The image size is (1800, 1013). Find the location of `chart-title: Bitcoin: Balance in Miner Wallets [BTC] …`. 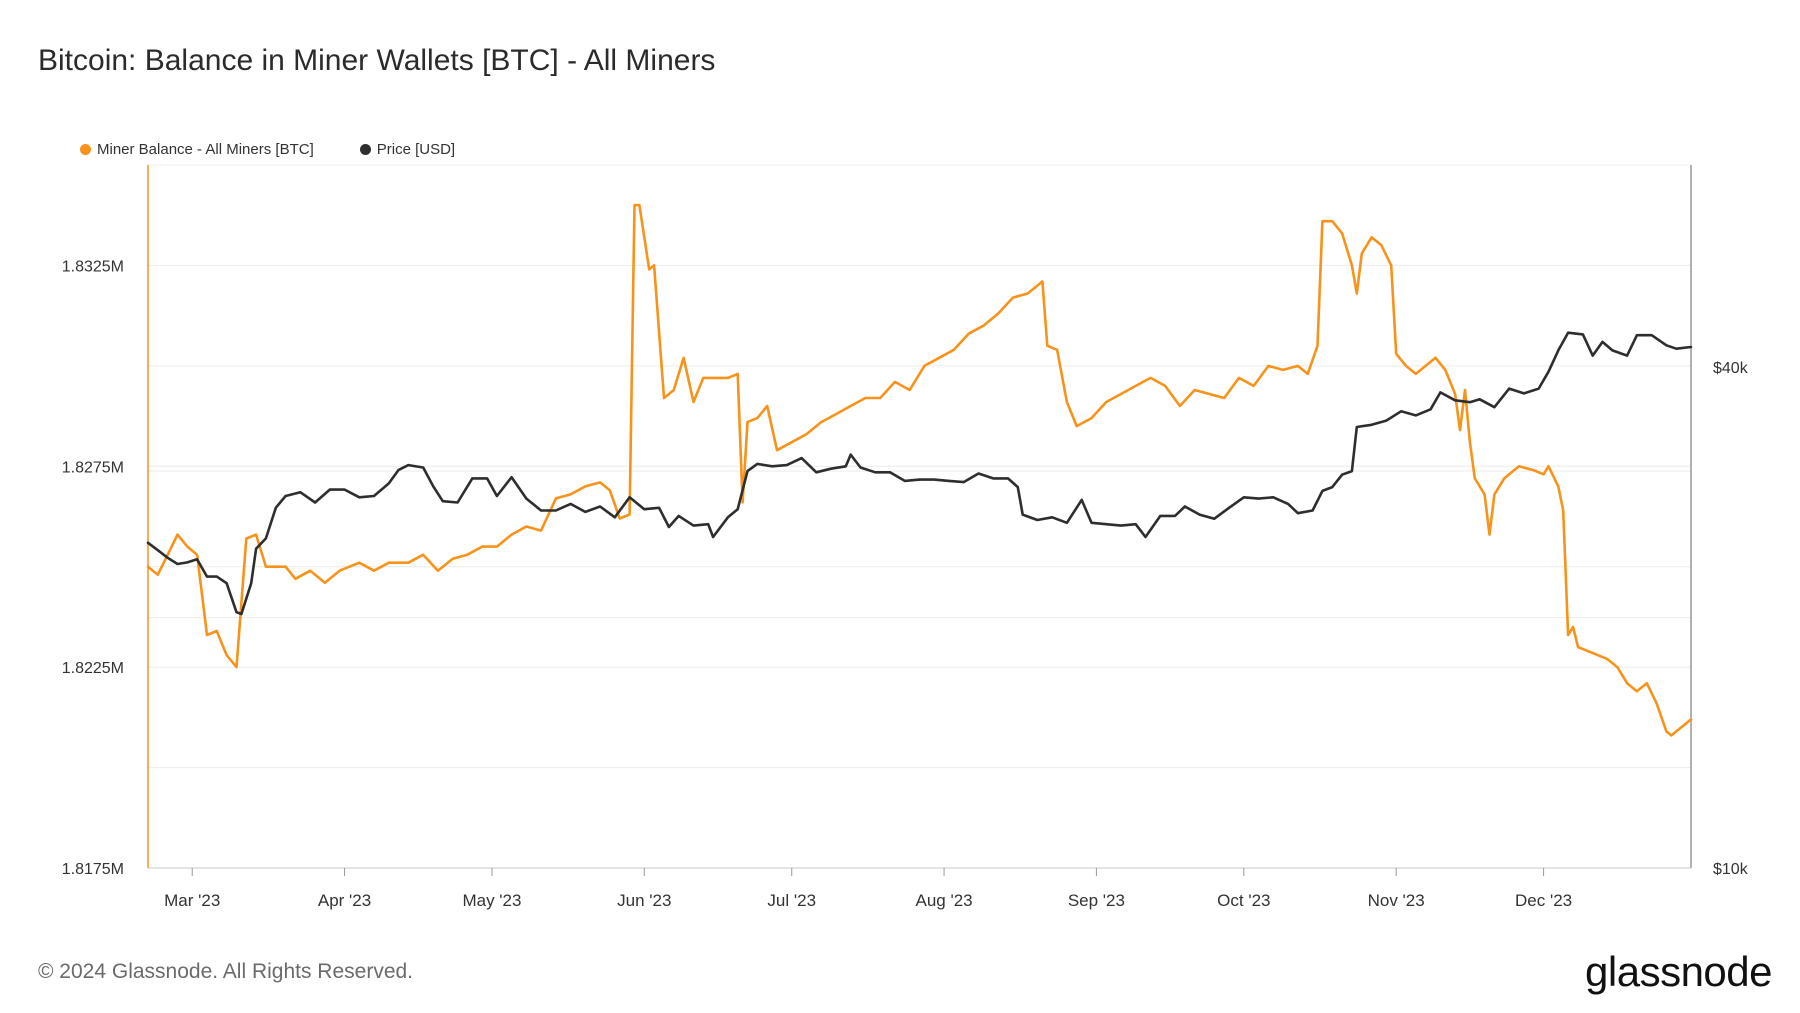

chart-title: Bitcoin: Balance in Miner Wallets [BTC] … is located at coordinates (377, 60).